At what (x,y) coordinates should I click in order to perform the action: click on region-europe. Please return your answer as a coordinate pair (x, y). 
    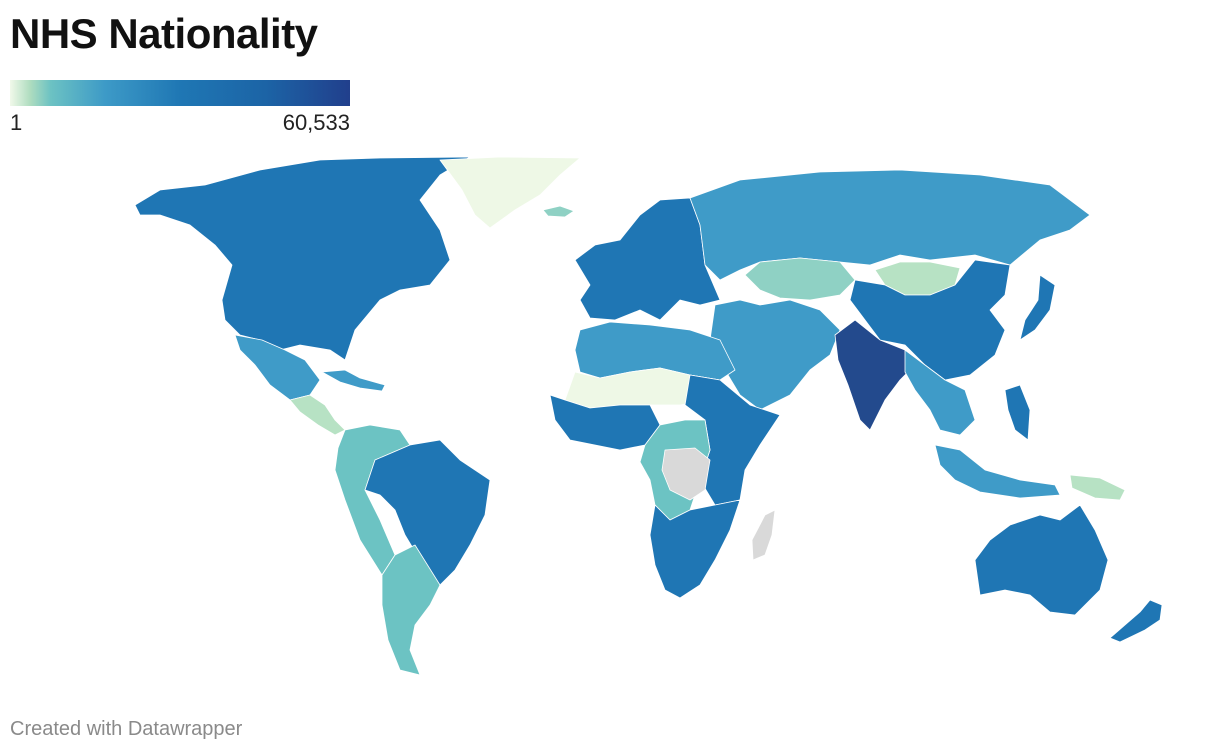
    Looking at the image, I should click on (647, 259).